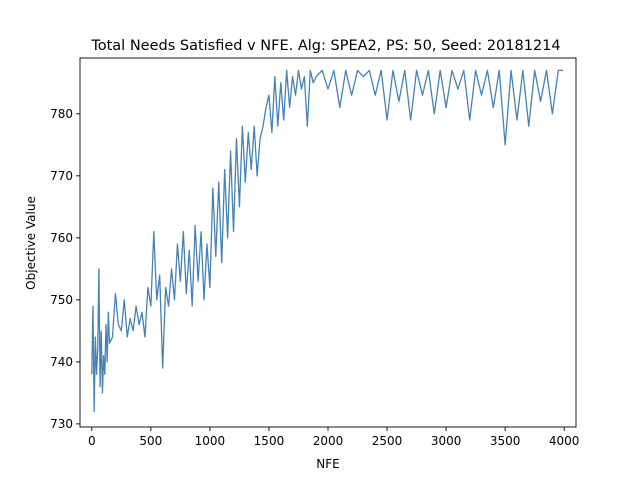 Image resolution: width=640 pixels, height=480 pixels. I want to click on x-tick-label: 1500, so click(269, 441).